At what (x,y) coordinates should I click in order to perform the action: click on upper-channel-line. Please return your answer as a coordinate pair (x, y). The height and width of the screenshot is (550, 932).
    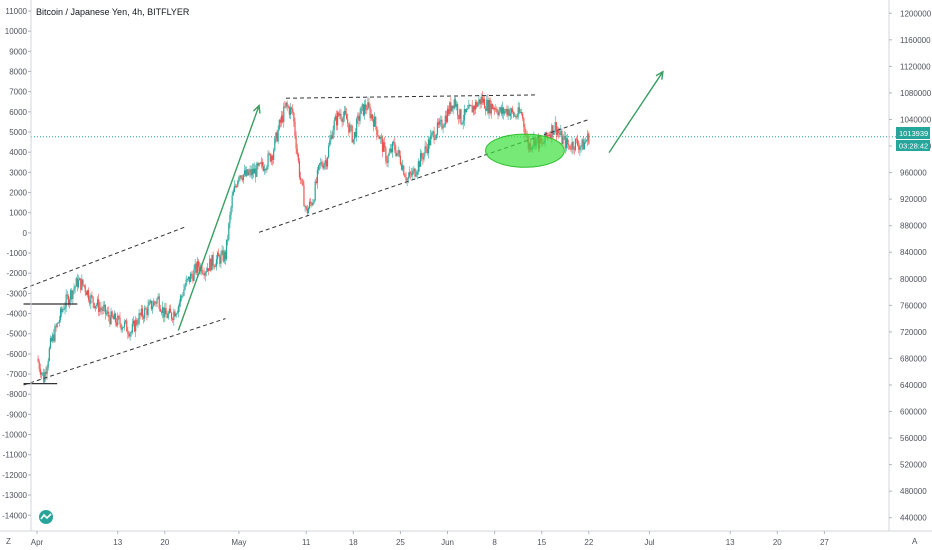
    Looking at the image, I should click on (104, 258).